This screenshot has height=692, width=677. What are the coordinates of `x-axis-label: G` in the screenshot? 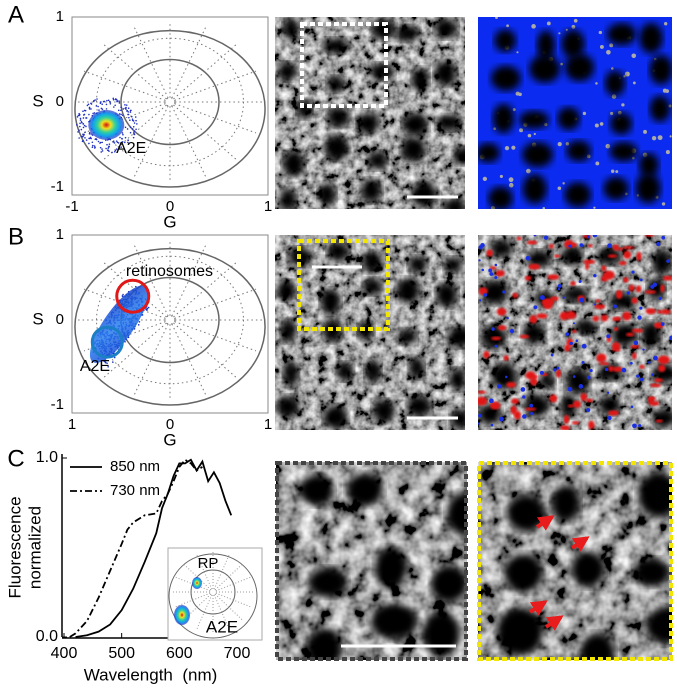 It's located at (169, 221).